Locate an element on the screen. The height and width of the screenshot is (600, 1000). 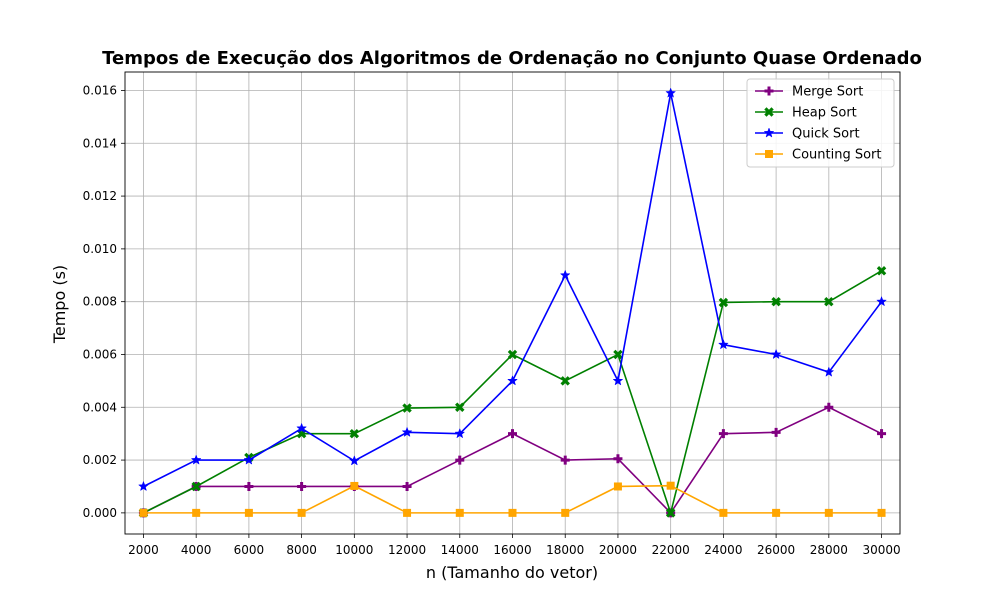
legend-item: Merge Sort is located at coordinates (809, 92).